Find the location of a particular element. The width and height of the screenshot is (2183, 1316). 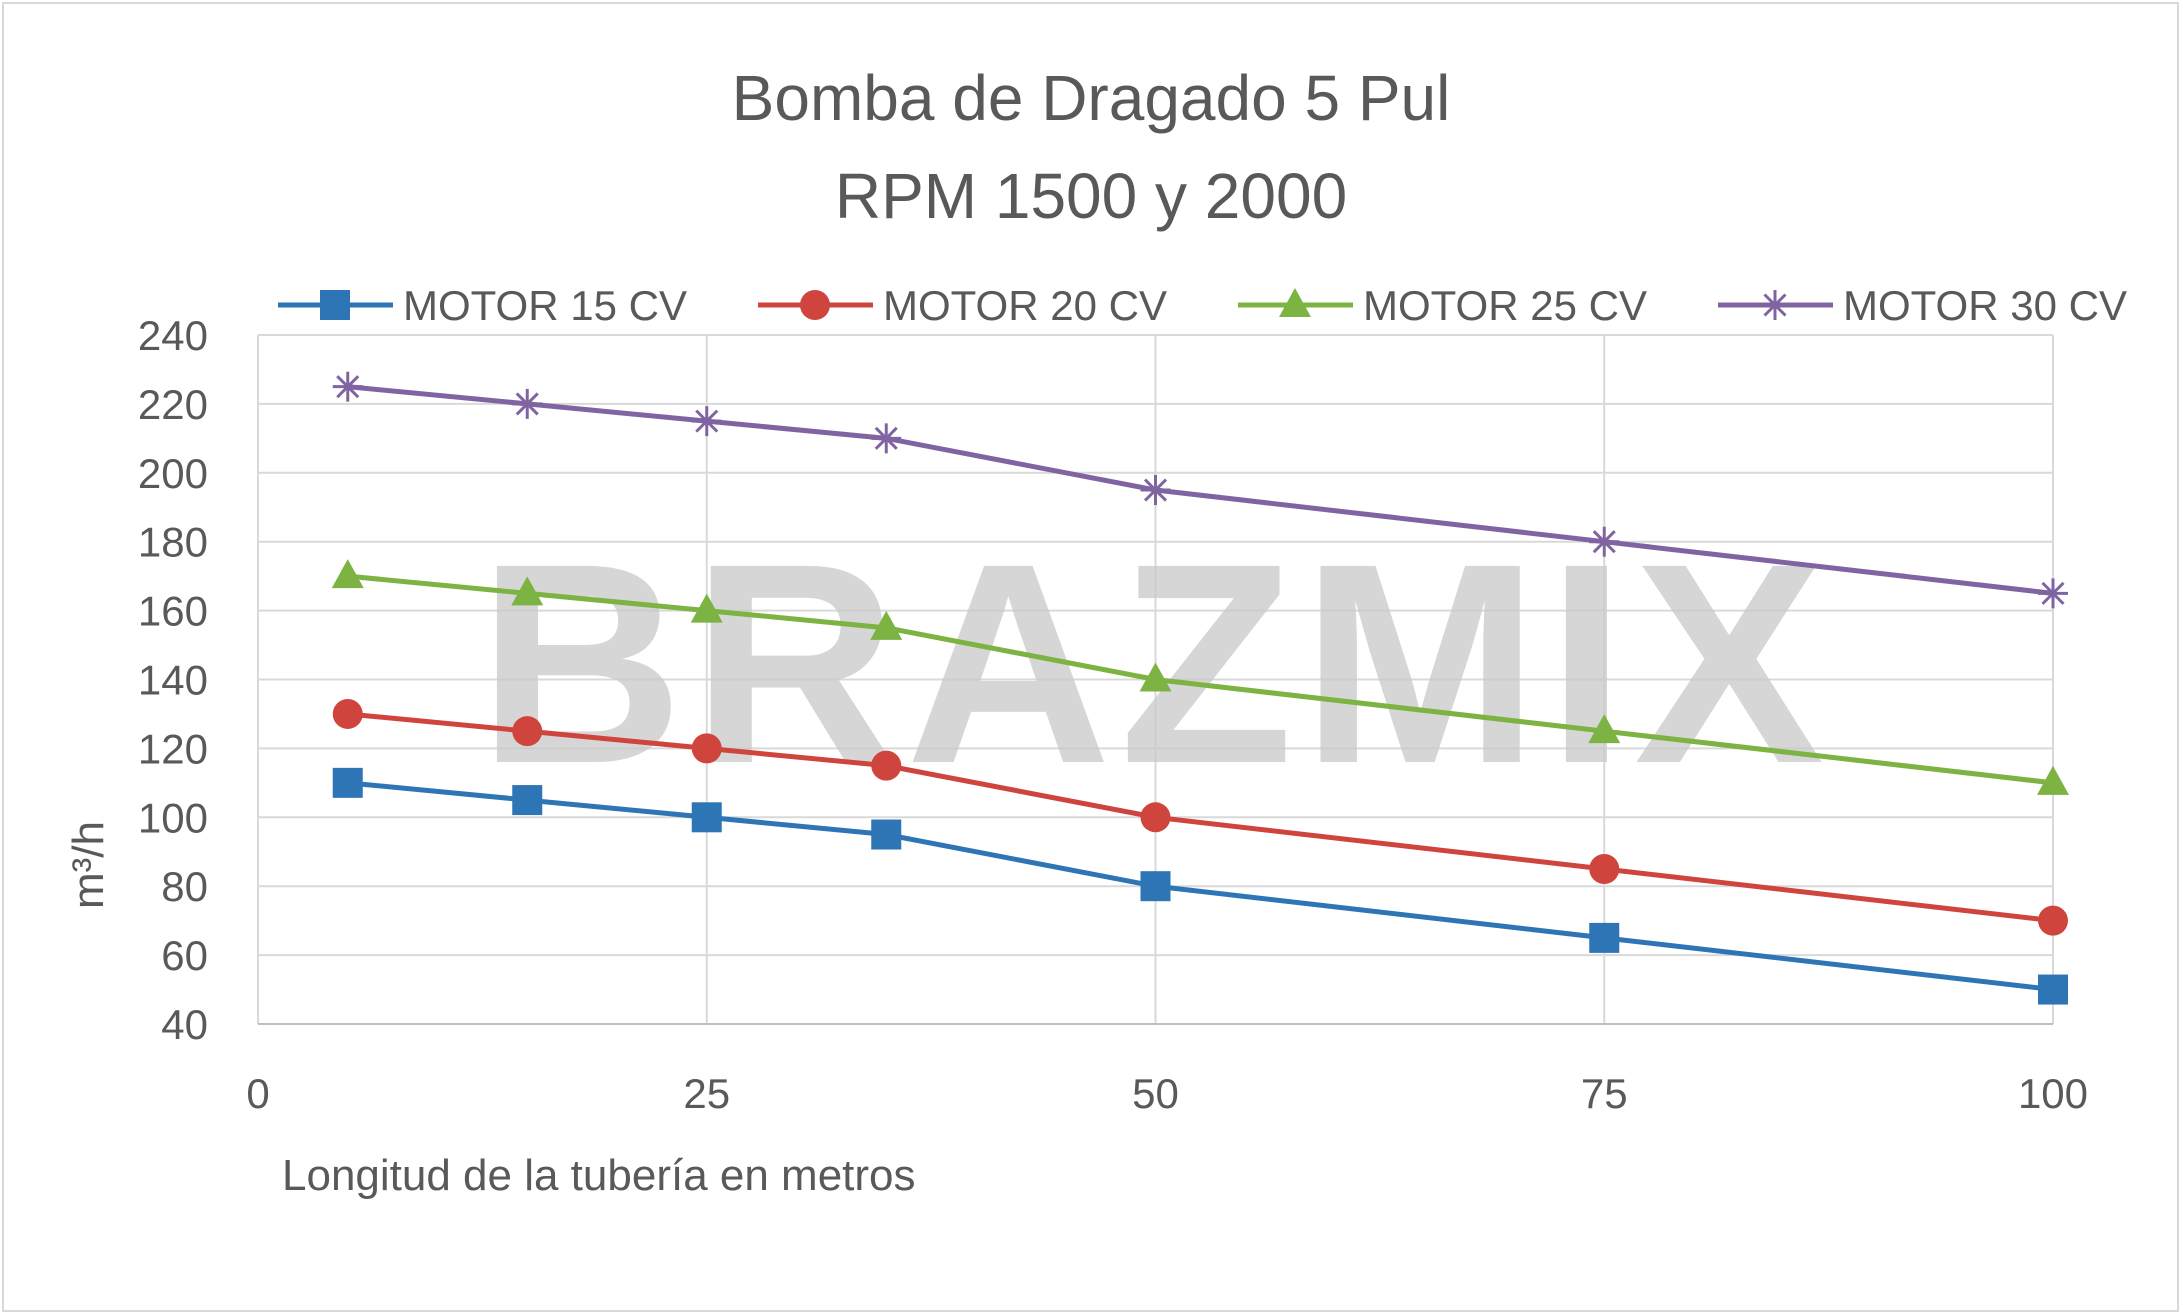

chart-title-line-1: Bomba de Dragado 5 Pul is located at coordinates (1091, 98).